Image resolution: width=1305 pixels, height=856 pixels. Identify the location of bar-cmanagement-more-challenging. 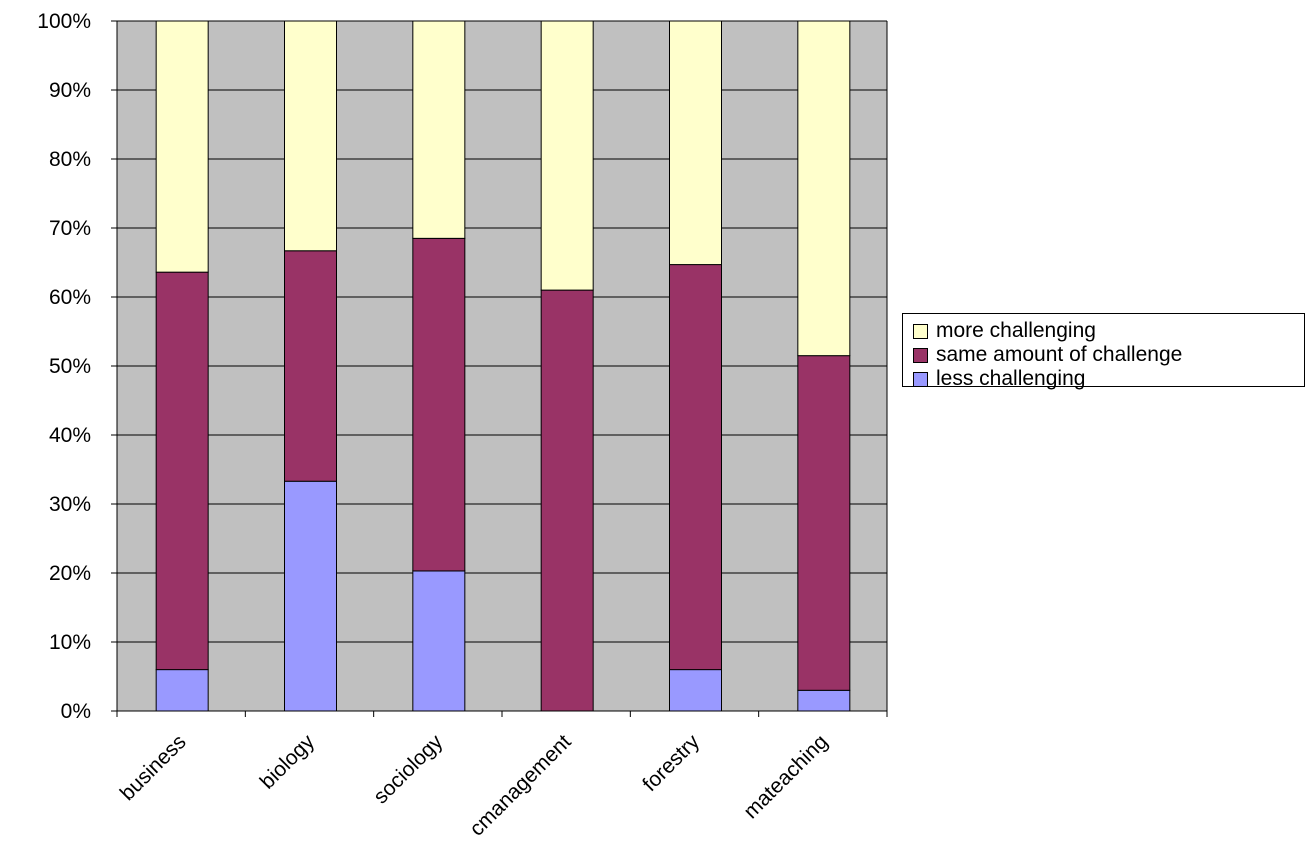
(567, 155).